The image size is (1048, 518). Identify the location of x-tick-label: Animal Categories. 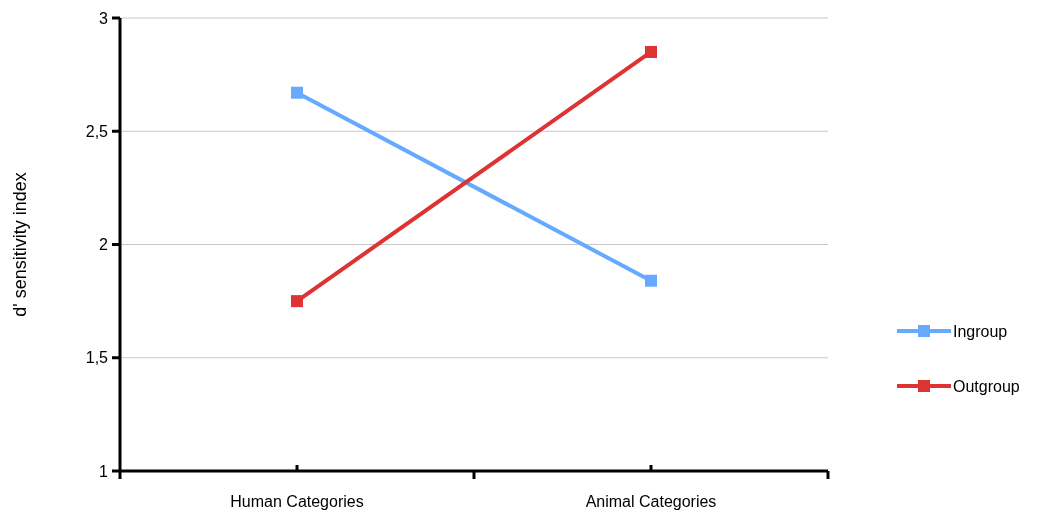
(651, 501).